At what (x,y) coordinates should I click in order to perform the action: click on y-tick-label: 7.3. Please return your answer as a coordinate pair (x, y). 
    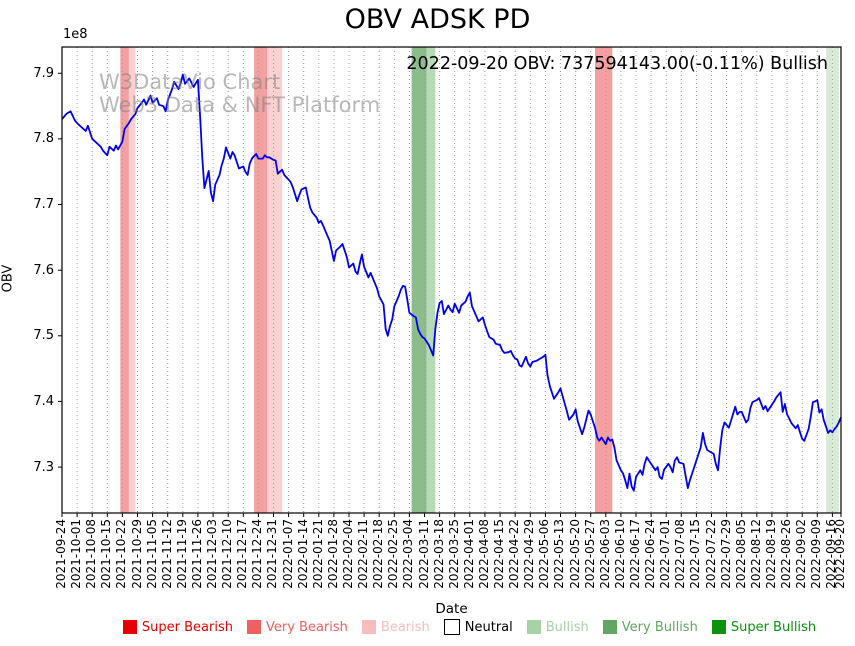
    Looking at the image, I should click on (43, 467).